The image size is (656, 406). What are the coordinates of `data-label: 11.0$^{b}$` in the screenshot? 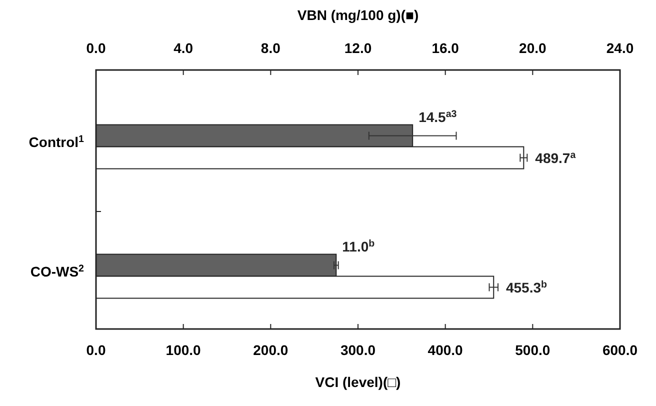 It's located at (358, 246).